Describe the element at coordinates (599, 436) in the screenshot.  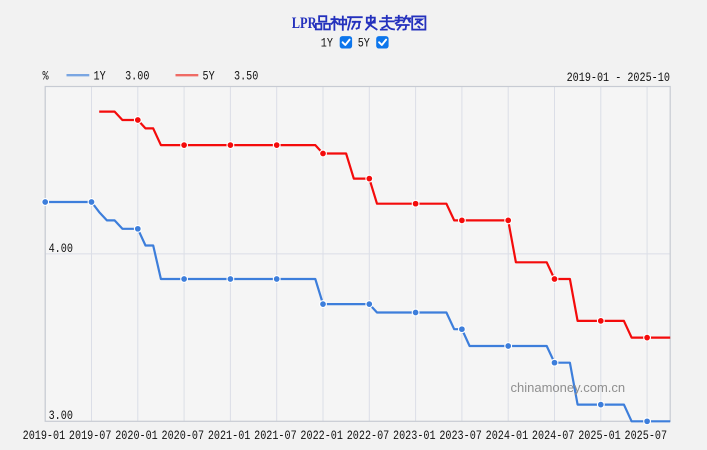
I see `svg-text: 2025-01` at that location.